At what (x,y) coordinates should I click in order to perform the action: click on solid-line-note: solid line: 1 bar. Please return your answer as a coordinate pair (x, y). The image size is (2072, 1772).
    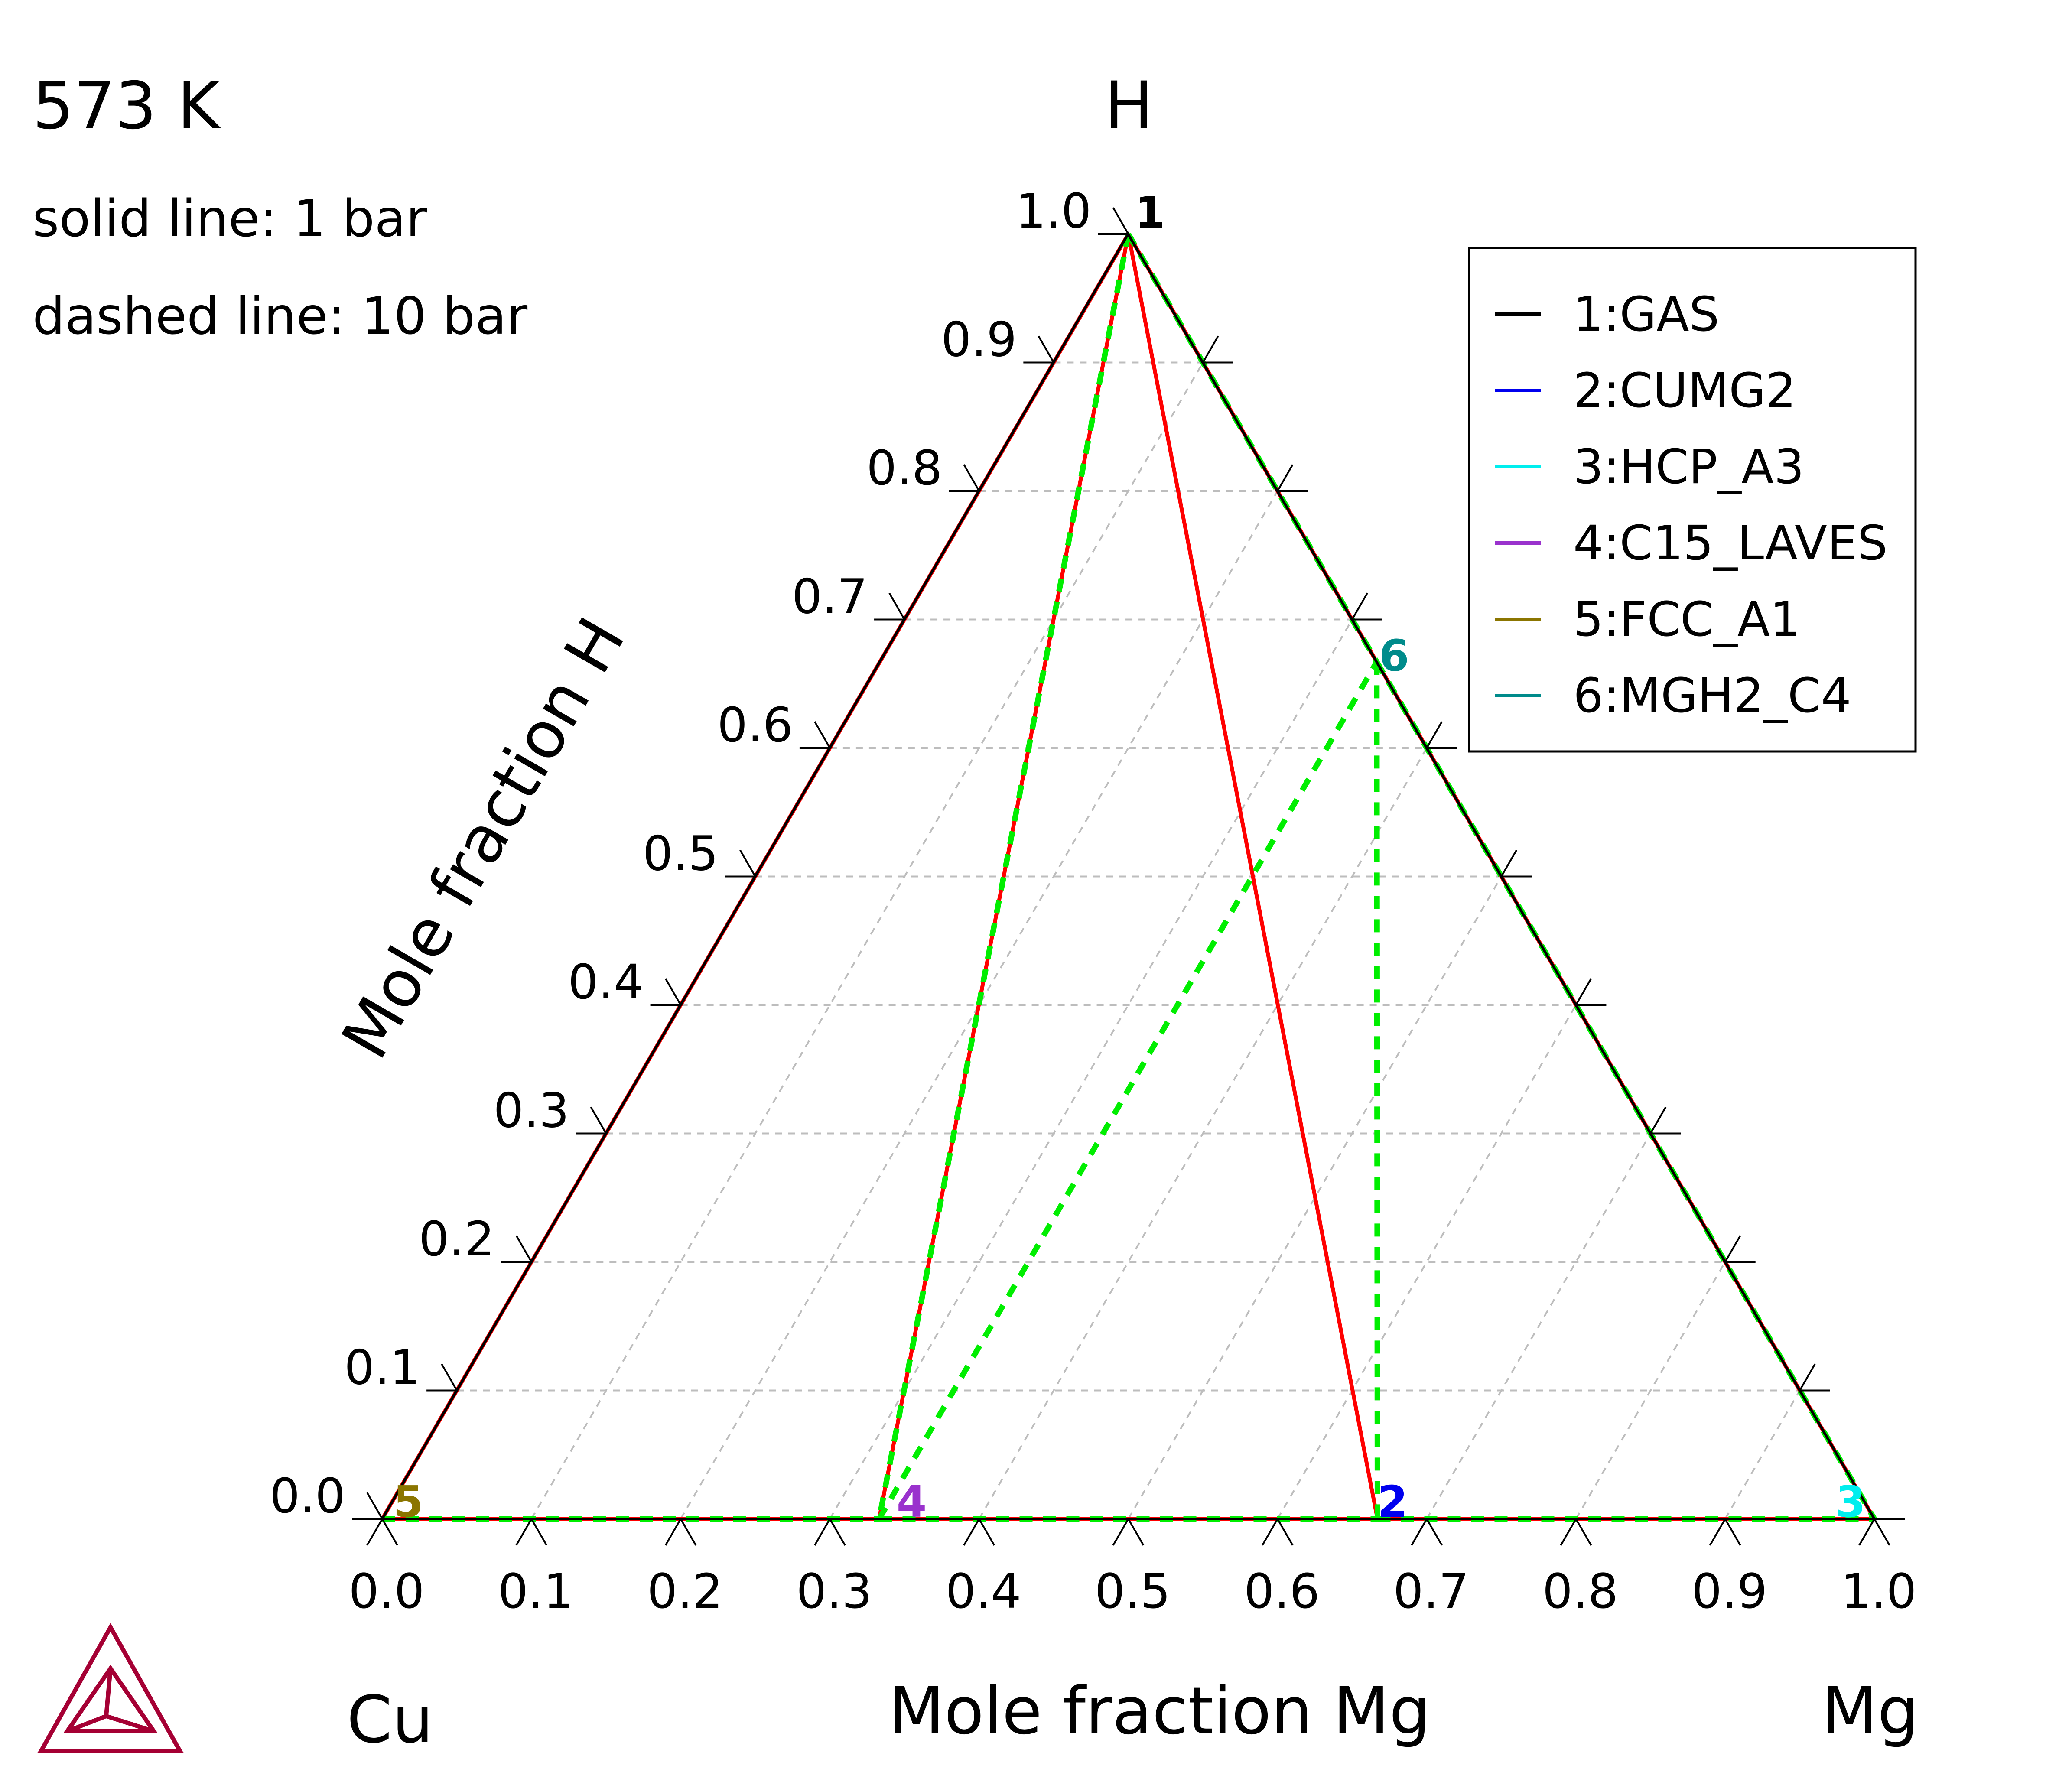
    Looking at the image, I should click on (230, 218).